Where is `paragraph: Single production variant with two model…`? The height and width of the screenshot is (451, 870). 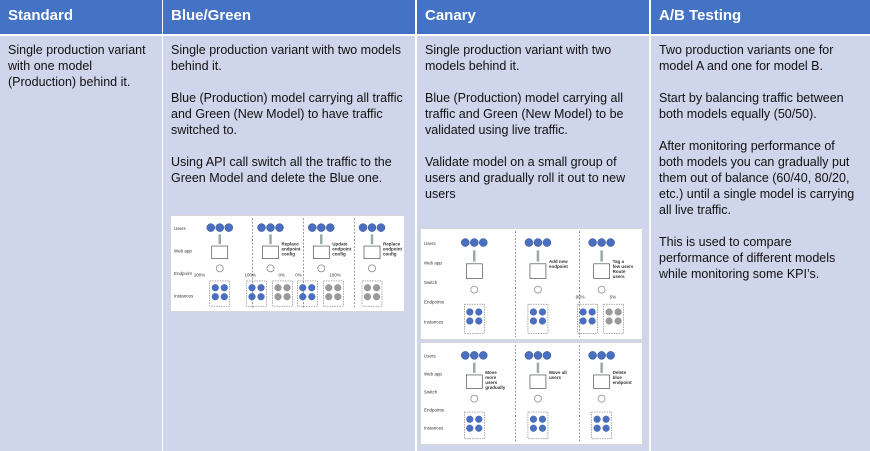
paragraph: Single production variant with two model… is located at coordinates (518, 58).